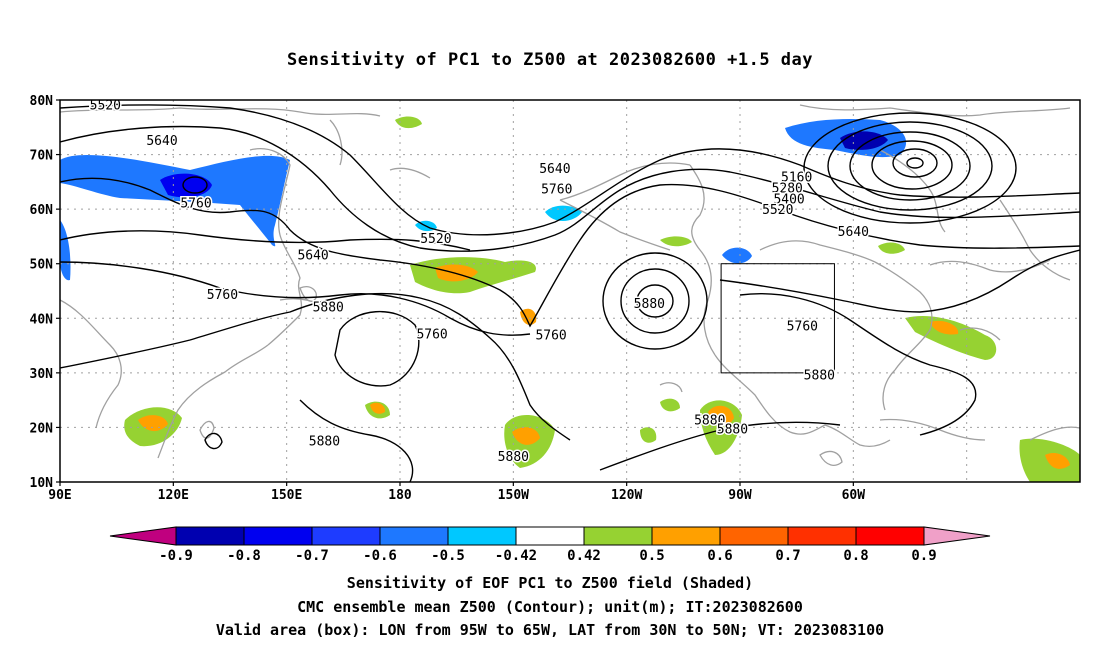 Image resolution: width=1100 pixels, height=650 pixels. Describe the element at coordinates (59, 495) in the screenshot. I see `lon-tick-label: 90E` at that location.